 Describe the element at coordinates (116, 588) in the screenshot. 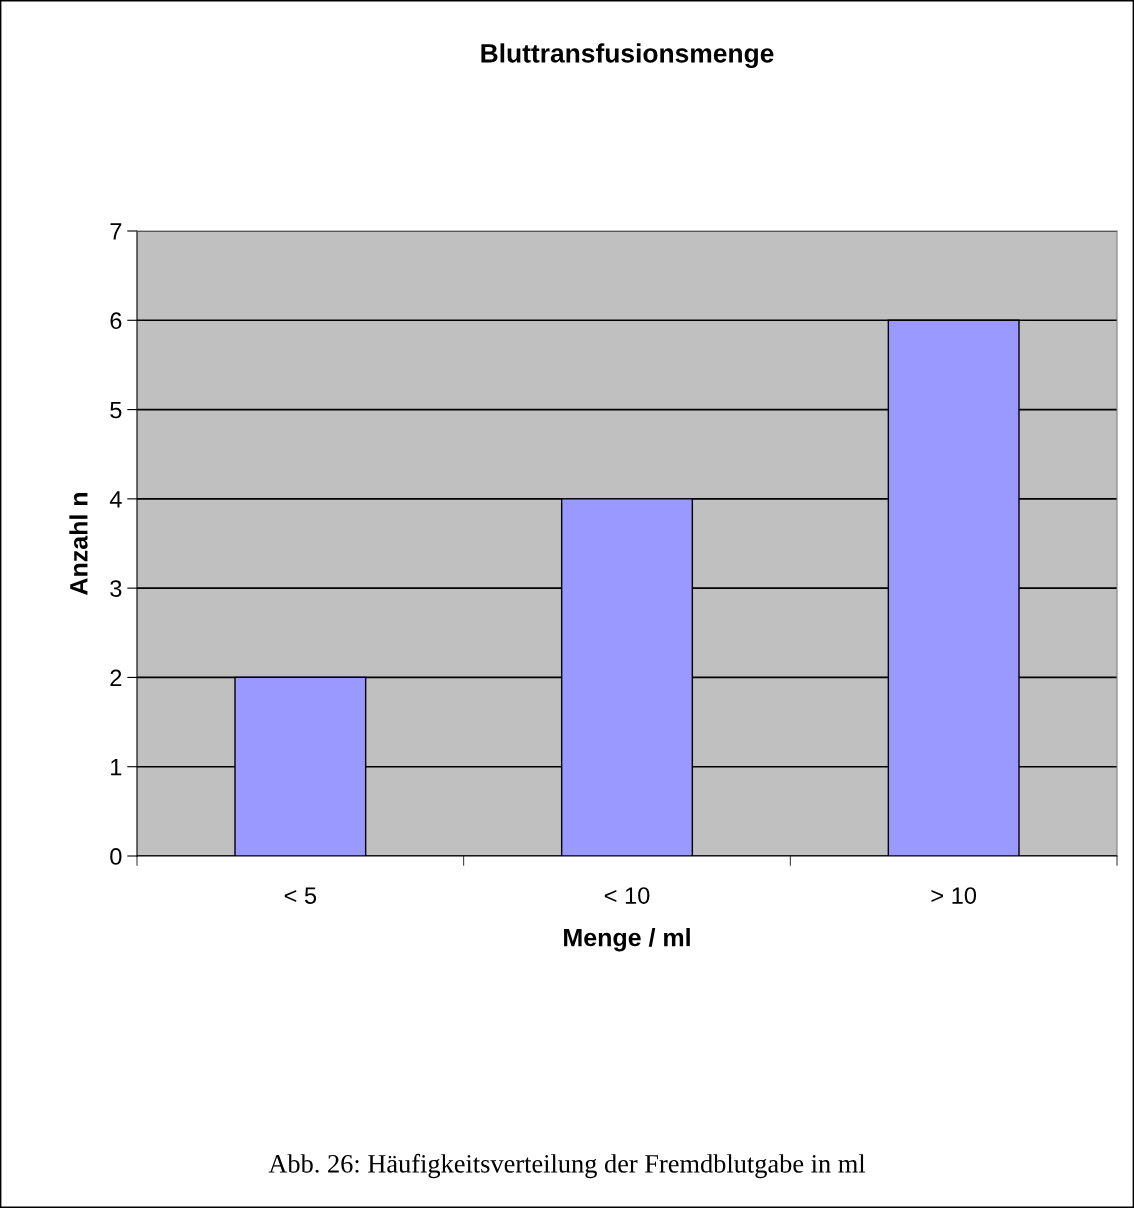

I see `y-tick-label: 3` at that location.